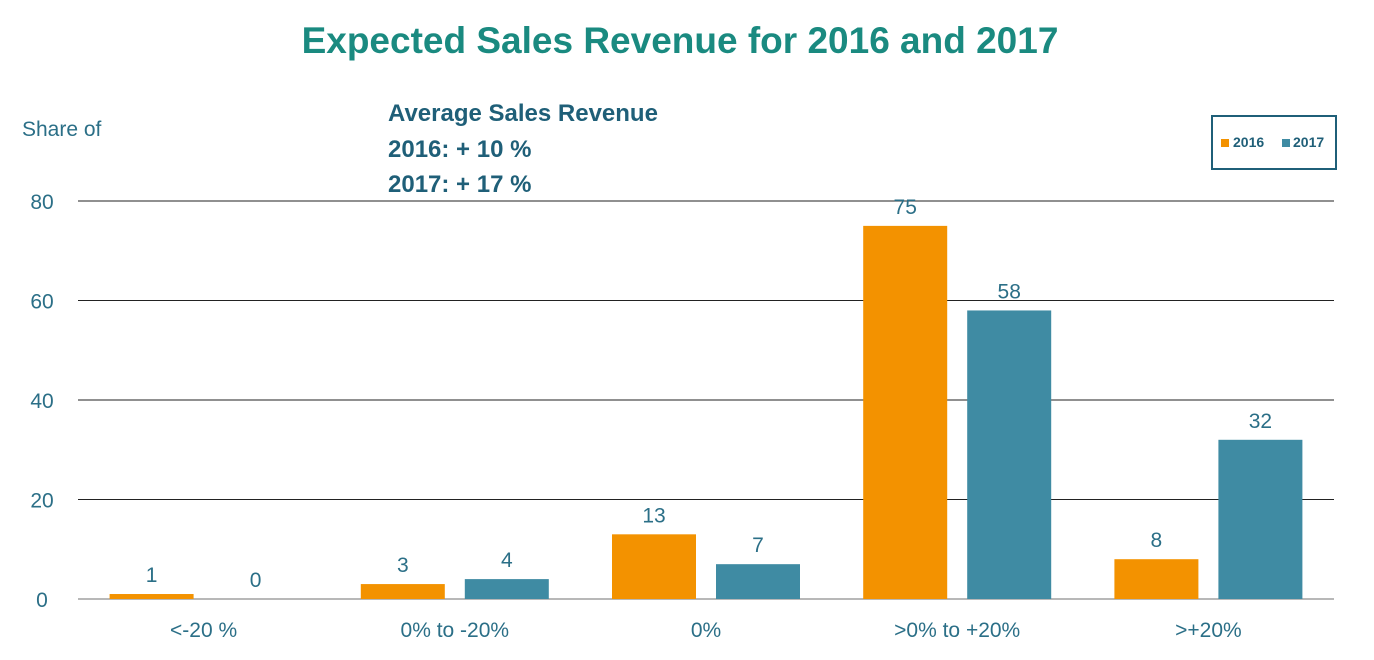  What do you see at coordinates (680, 40) in the screenshot?
I see `chart-title: Expected Sales Revenue for 2016 and 2017` at bounding box center [680, 40].